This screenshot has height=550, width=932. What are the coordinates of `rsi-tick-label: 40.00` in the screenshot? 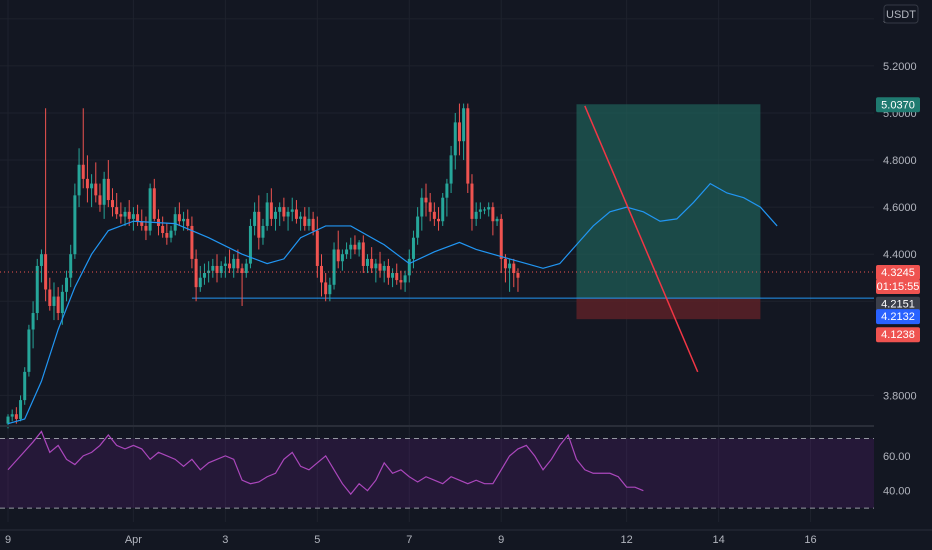 It's located at (897, 492).